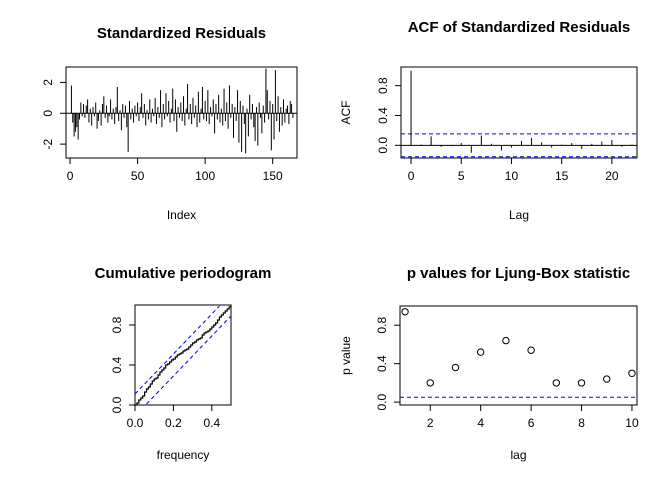  I want to click on lower-band-line, so click(189, 360).